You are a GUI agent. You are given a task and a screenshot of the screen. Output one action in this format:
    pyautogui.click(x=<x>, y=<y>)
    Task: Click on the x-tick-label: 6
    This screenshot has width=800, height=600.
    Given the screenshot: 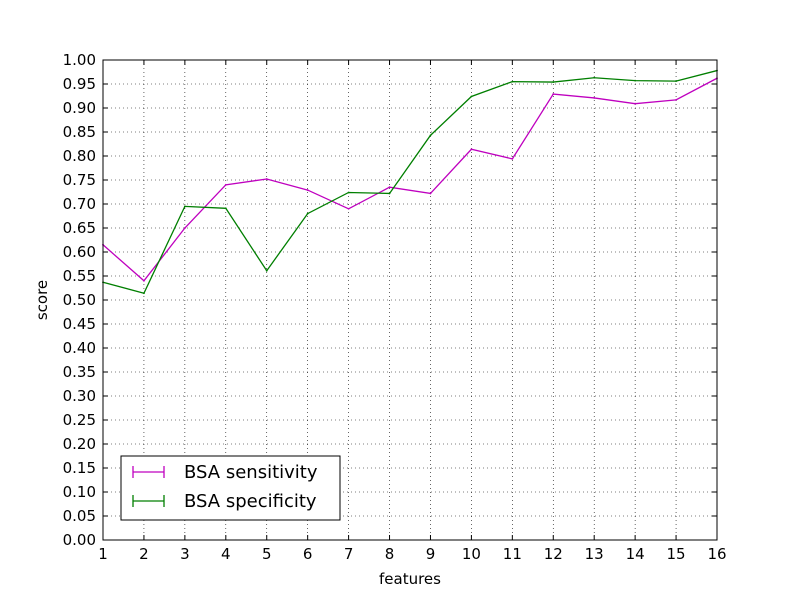 What is the action you would take?
    pyautogui.click(x=308, y=554)
    